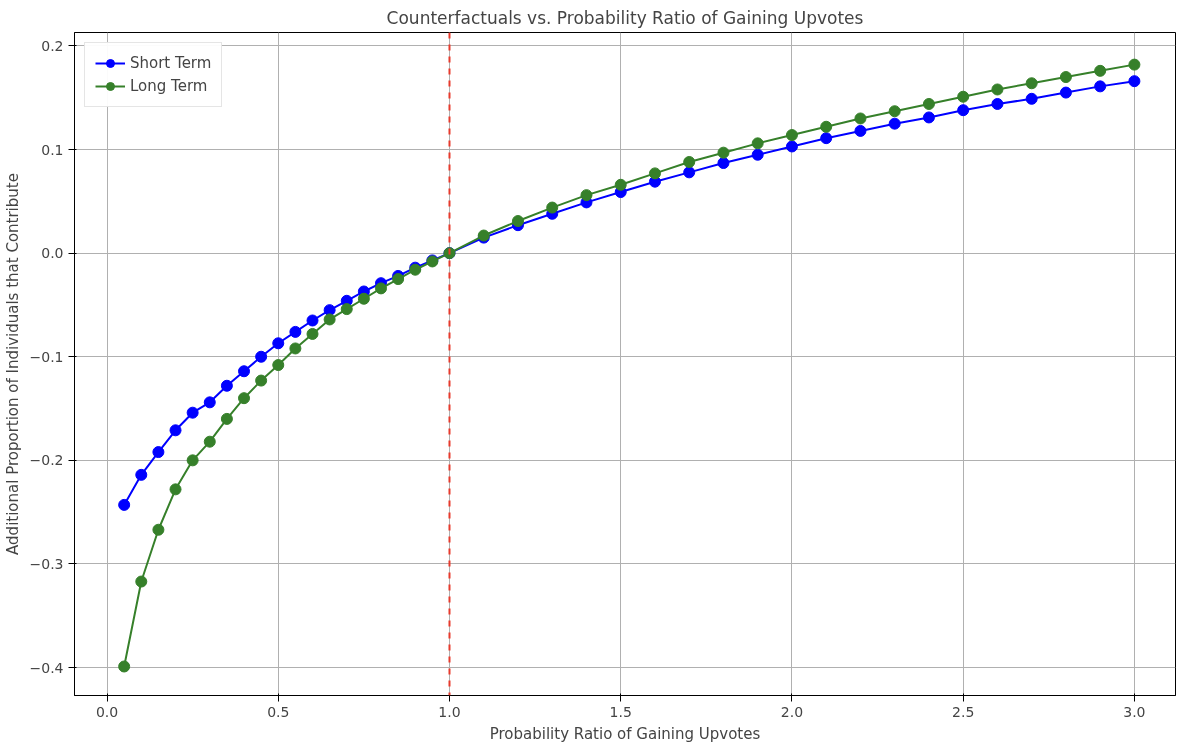 The height and width of the screenshot is (755, 1188). I want to click on y-tick-label: −0.2, so click(46, 460).